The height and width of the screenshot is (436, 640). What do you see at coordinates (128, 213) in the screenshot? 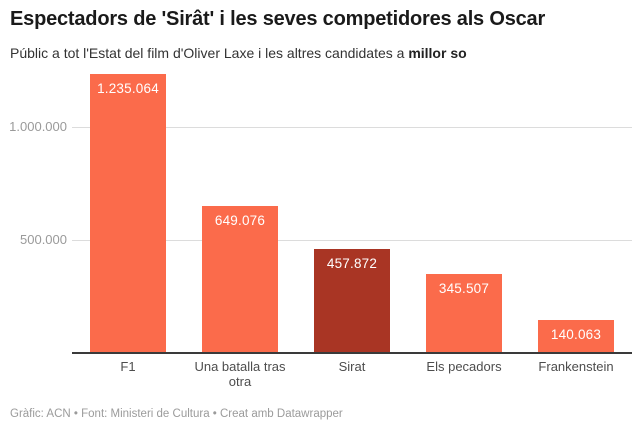
I see `bar: 1.235.064` at bounding box center [128, 213].